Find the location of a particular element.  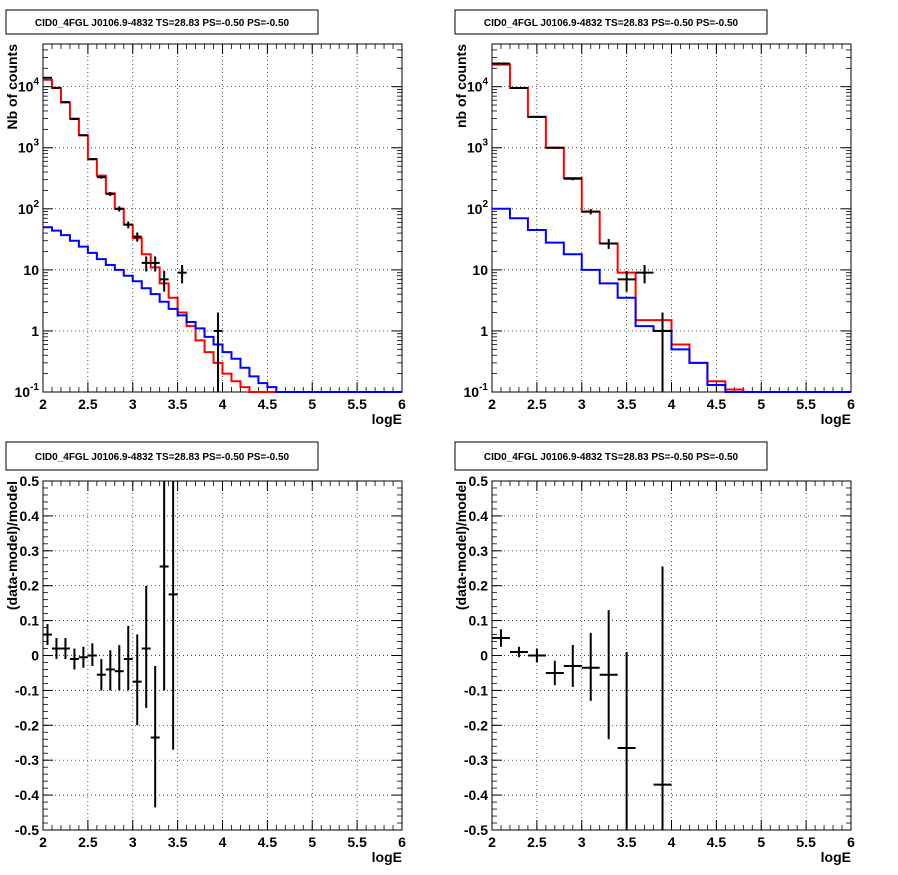

y-tick-label-exponent: 3 is located at coordinates (485, 143).